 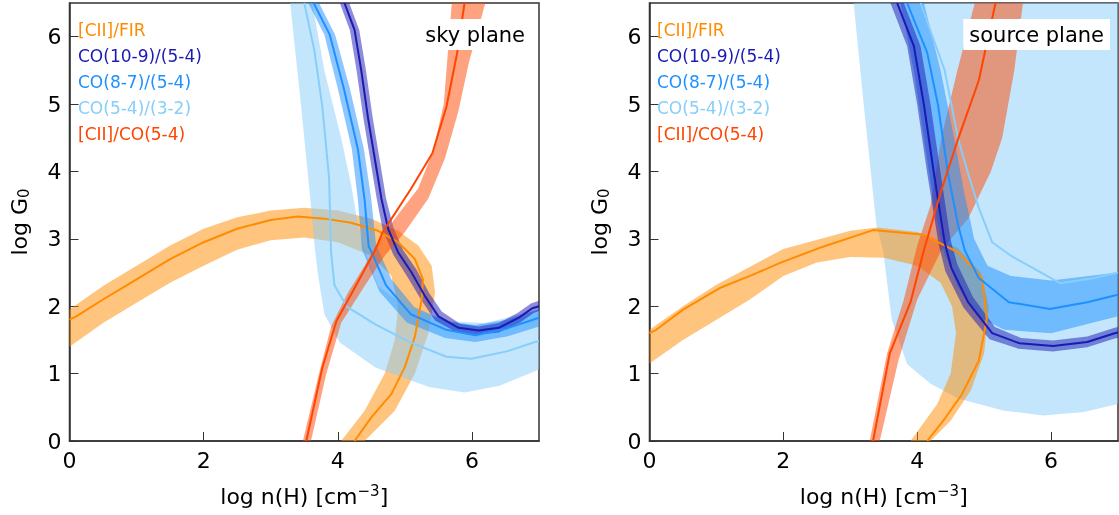 What do you see at coordinates (1037, 34) in the screenshot?
I see `annotation: source plane` at bounding box center [1037, 34].